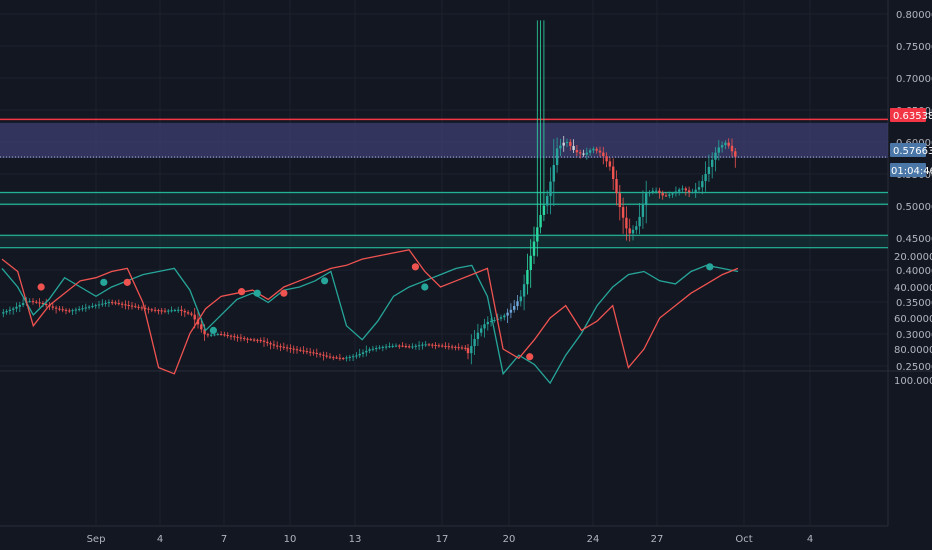  Describe the element at coordinates (593, 539) in the screenshot. I see `time-tick-label-7: 24` at that location.